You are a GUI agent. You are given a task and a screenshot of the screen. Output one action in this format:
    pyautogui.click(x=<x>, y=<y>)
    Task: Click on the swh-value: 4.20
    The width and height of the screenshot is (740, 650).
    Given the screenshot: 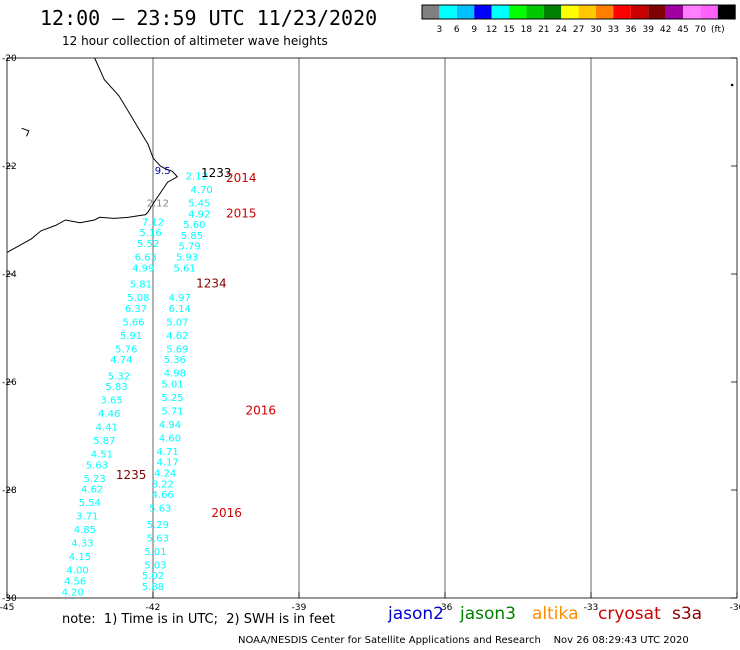 What is the action you would take?
    pyautogui.click(x=73, y=592)
    